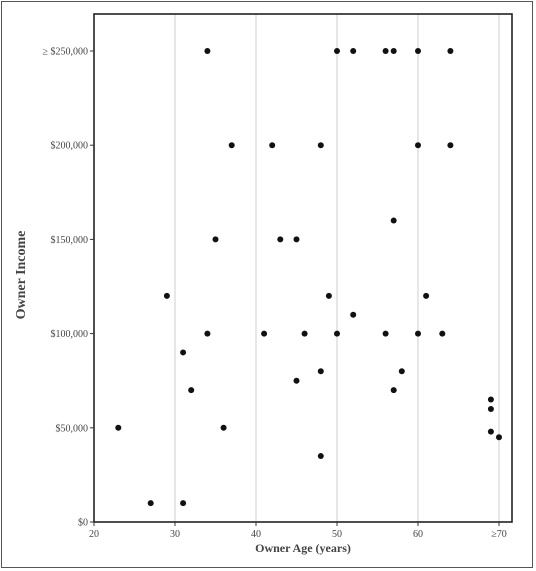 The height and width of the screenshot is (571, 536). What do you see at coordinates (337, 534) in the screenshot?
I see `x-tick-label: 50` at bounding box center [337, 534].